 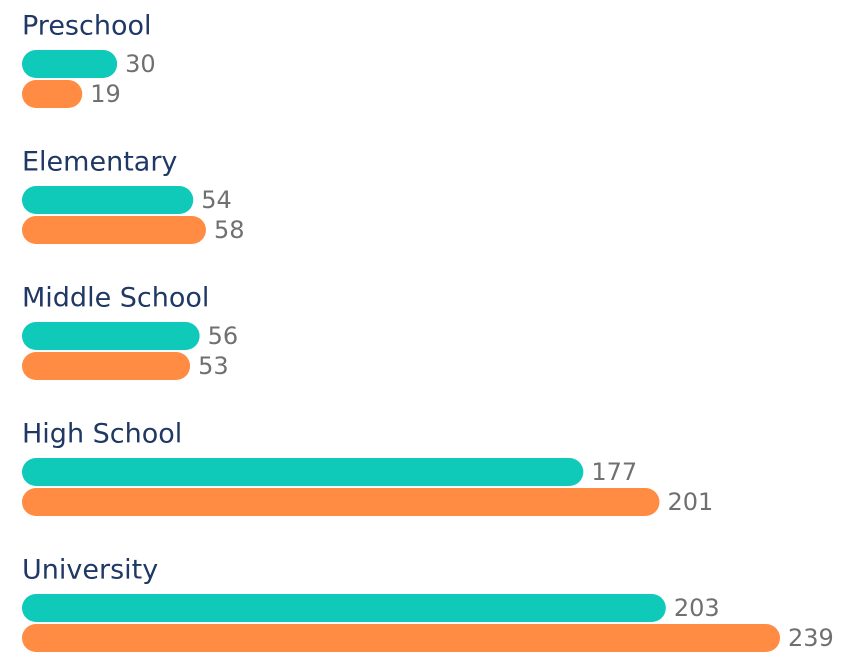 What do you see at coordinates (90, 570) in the screenshot?
I see `category-label: University` at bounding box center [90, 570].